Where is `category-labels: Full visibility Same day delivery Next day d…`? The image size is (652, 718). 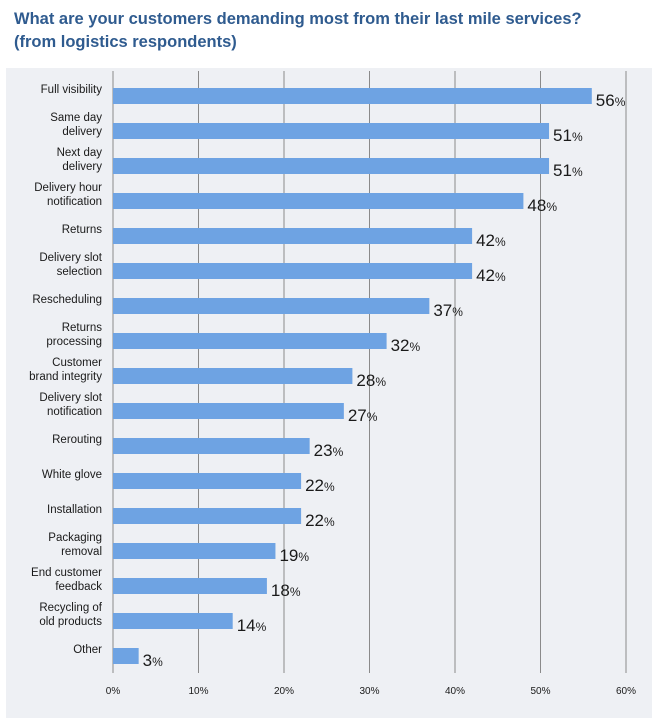
category-labels: Full visibility Same day delivery Next day d… is located at coordinates (66, 370).